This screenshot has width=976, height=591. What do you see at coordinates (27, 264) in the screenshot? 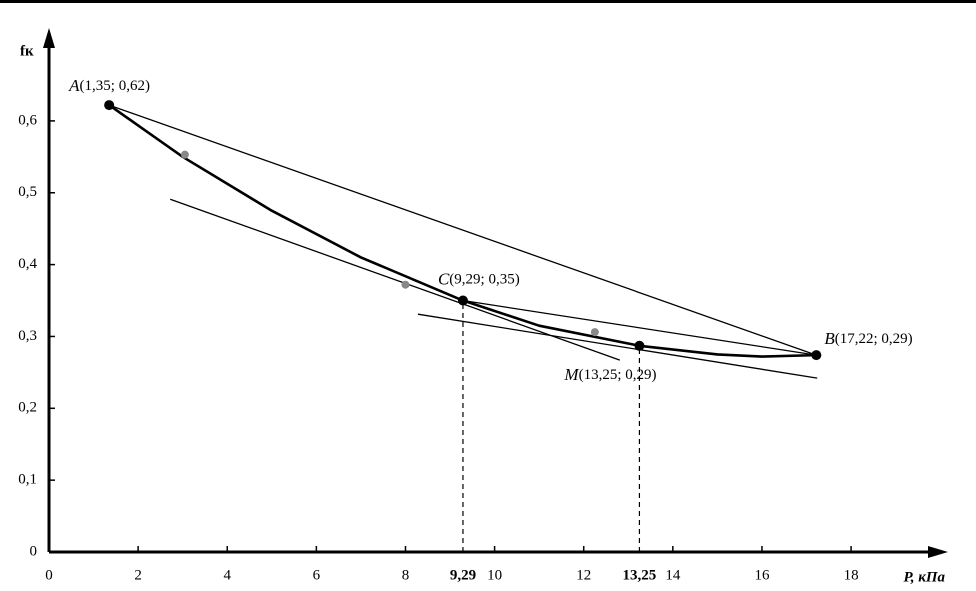
I see `y-tick-label: 0,4` at bounding box center [27, 264].